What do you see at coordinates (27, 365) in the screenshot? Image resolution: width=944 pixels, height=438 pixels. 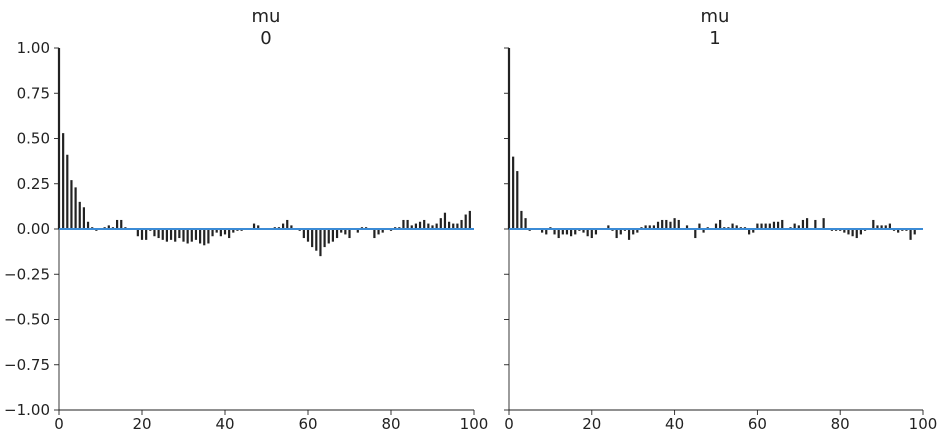 I see `y-tick-label: −0.75` at bounding box center [27, 365].